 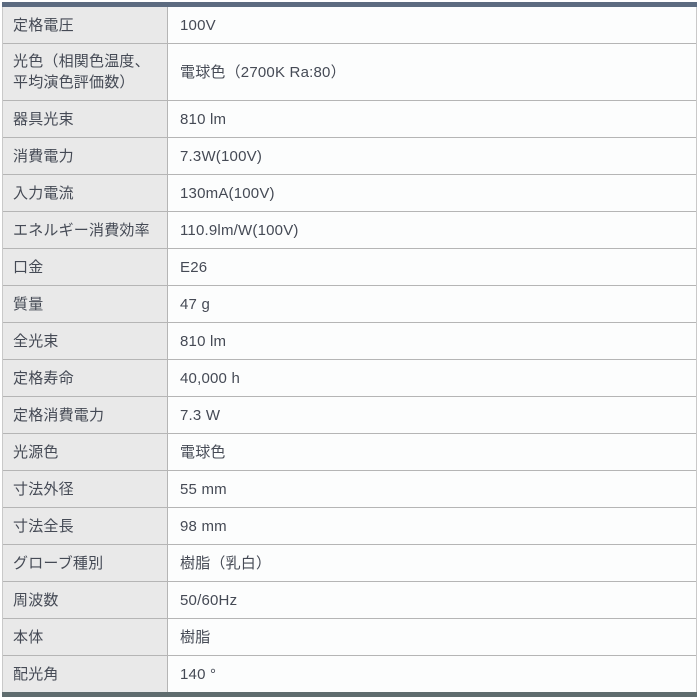 I want to click on spec-label: 本体, so click(x=85, y=637).